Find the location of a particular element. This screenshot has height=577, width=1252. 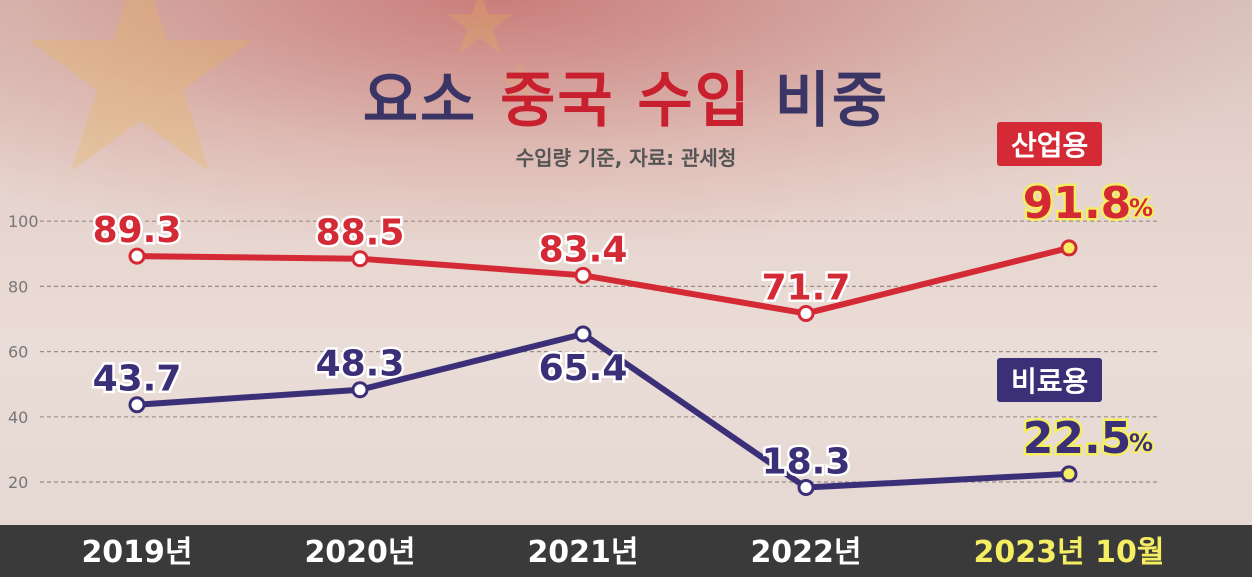

x-axis-bar is located at coordinates (626, 551).